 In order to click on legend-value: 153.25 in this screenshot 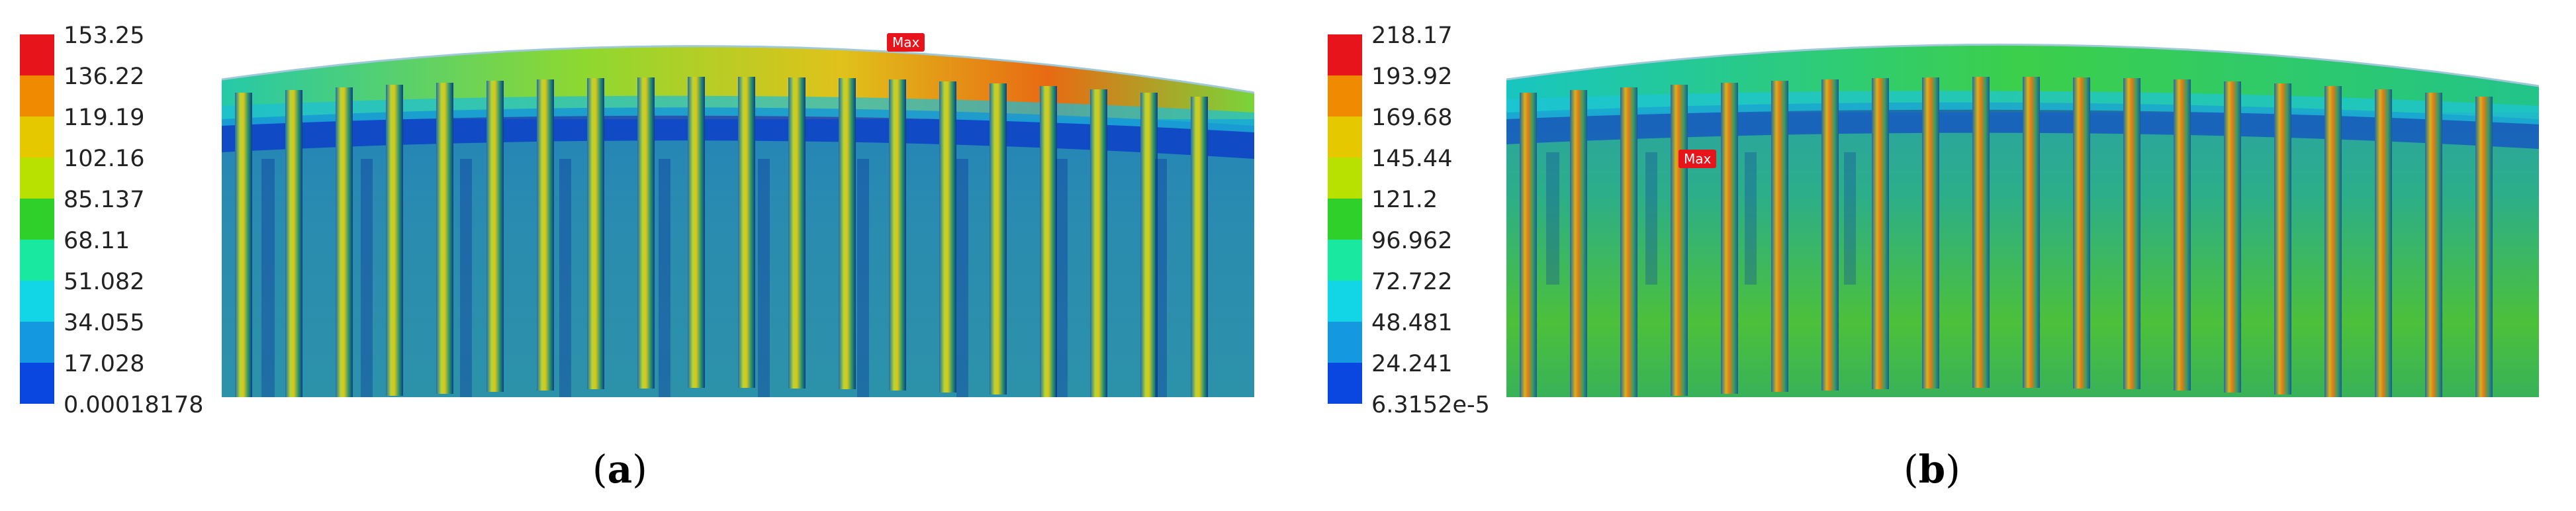, I will do `click(105, 36)`.